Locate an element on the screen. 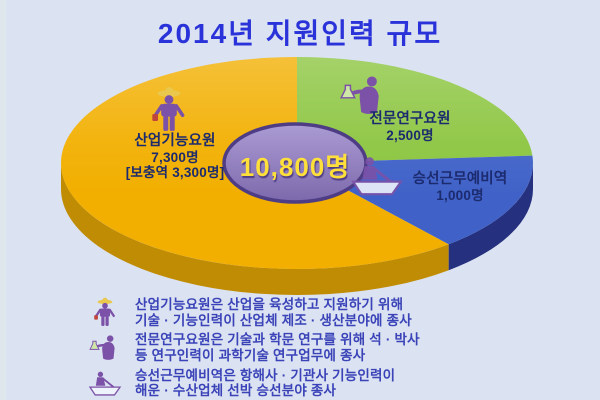 Image resolution: width=600 pixels, height=400 pixels. slice-value: 1,000명 is located at coordinates (460, 195).